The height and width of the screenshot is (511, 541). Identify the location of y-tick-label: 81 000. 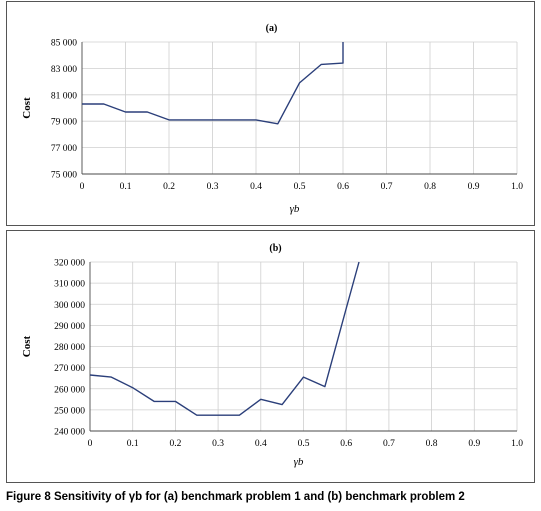
(64, 96).